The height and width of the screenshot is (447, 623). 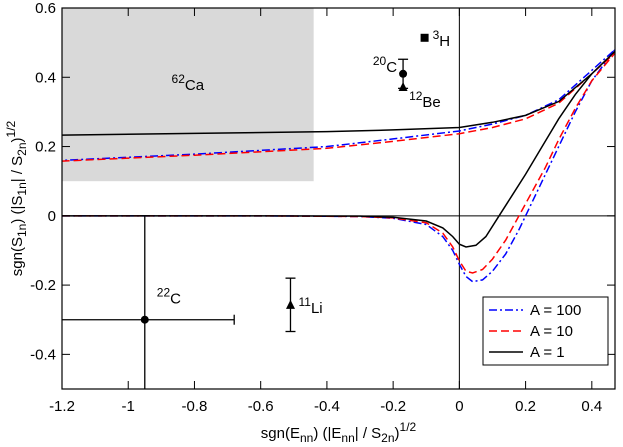 What do you see at coordinates (431, 102) in the screenshot?
I see `element-symbol: Be` at bounding box center [431, 102].